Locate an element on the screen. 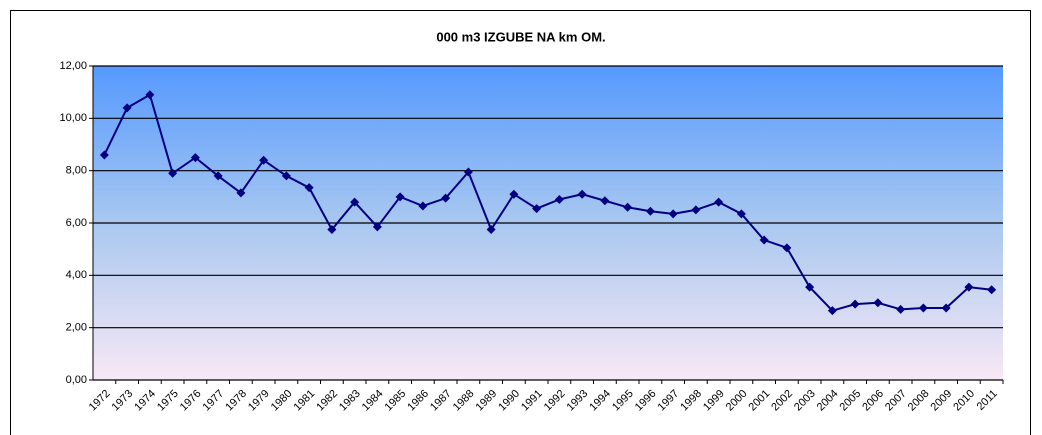 This screenshot has height=435, width=1042. y-tick-label: 8,00 is located at coordinates (76, 171).